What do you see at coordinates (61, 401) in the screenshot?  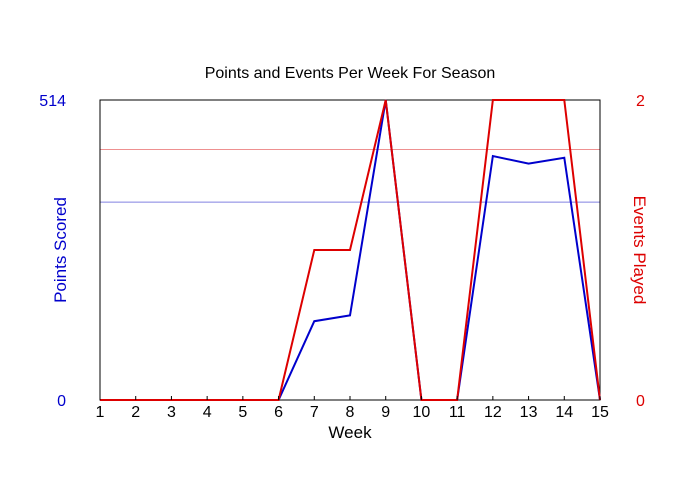 I see `left-y-tick-label: 0` at bounding box center [61, 401].